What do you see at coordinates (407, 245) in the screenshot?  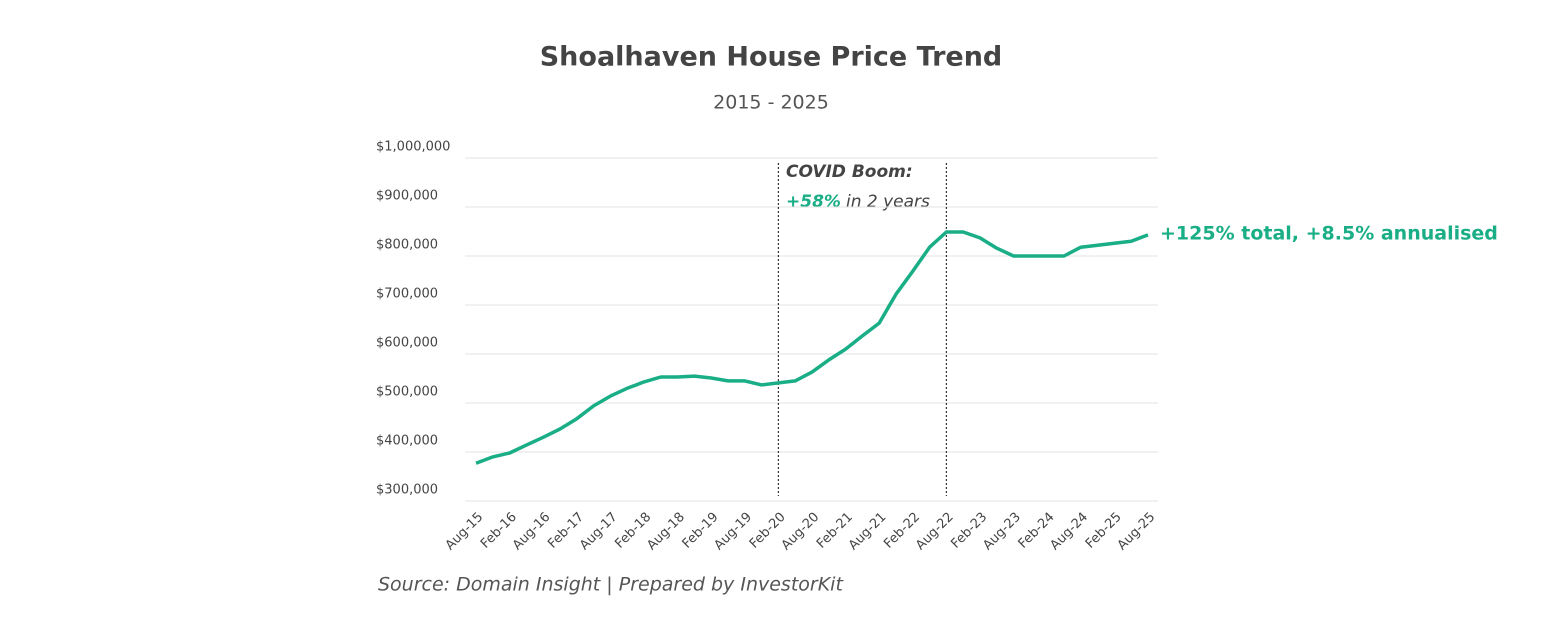 I see `y-tick-label: $800,000` at bounding box center [407, 245].